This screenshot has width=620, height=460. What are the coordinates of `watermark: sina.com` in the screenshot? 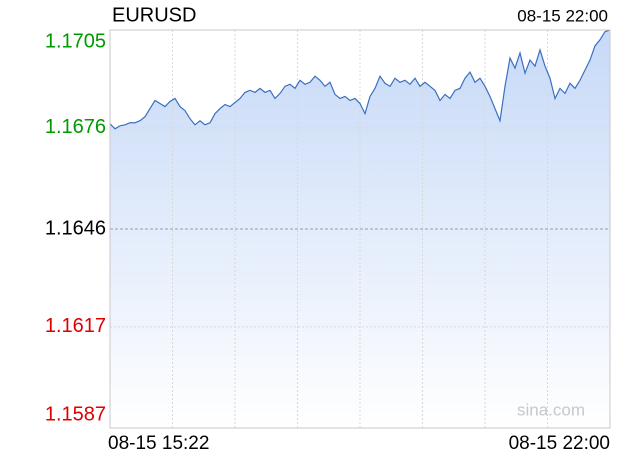 It's located at (551, 409).